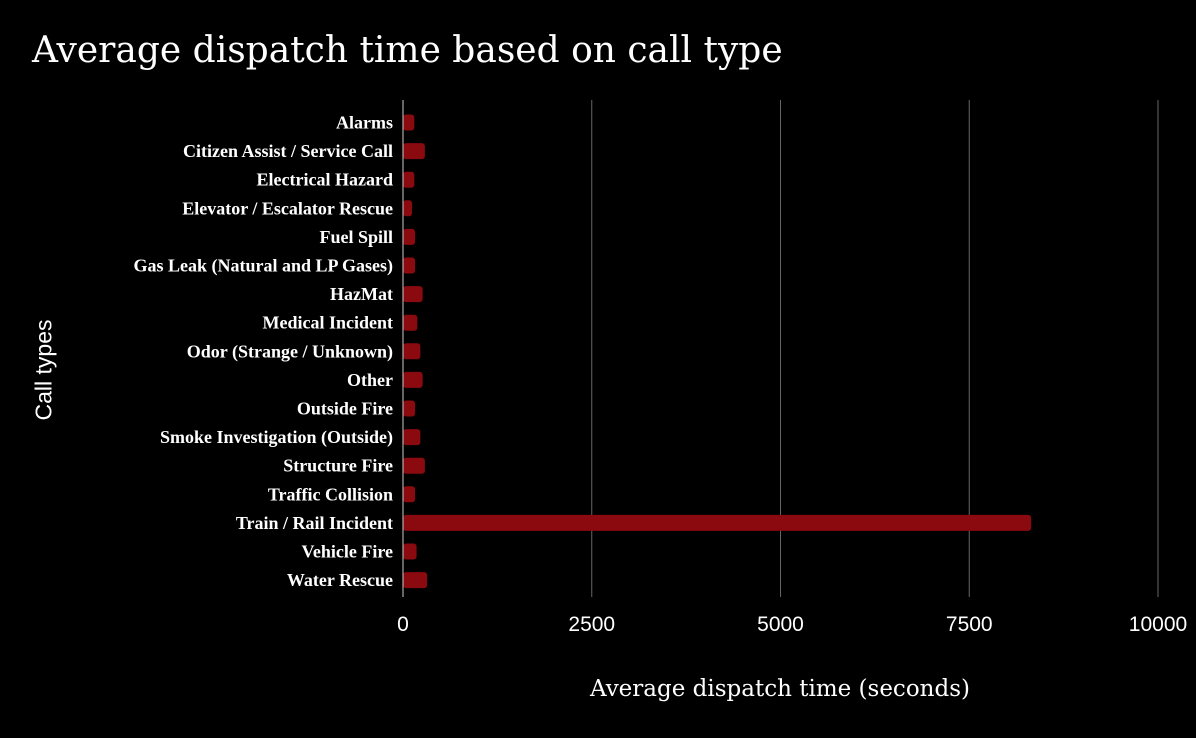 The width and height of the screenshot is (1196, 738). Describe the element at coordinates (340, 580) in the screenshot. I see `category-label: Water Rescue` at that location.